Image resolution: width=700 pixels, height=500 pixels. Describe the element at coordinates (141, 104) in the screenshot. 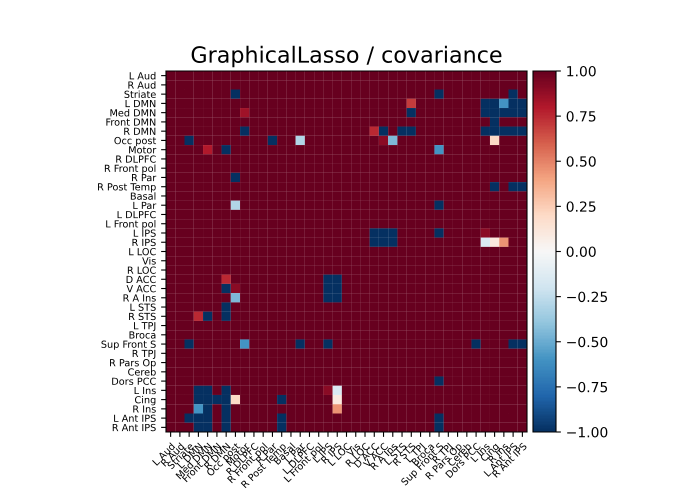

I see `y-tick-label: L DMN` at that location.